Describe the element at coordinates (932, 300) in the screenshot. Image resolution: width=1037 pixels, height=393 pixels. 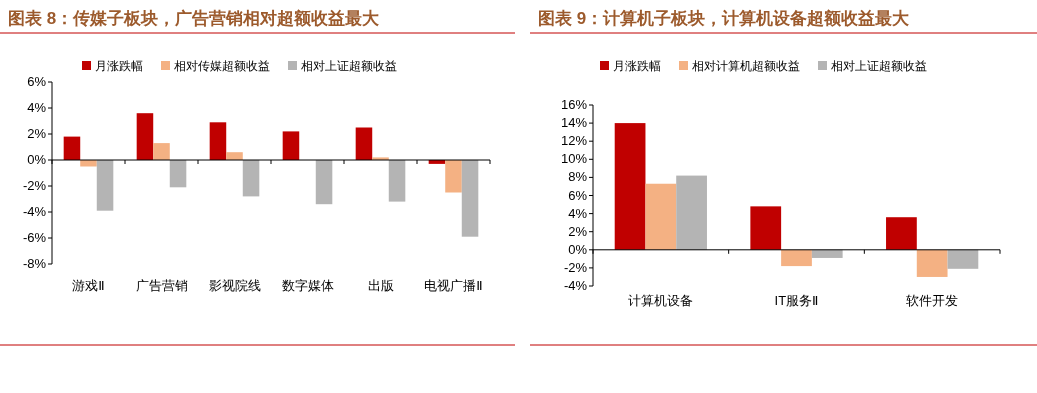
I see `x-tick-label: 软件开发` at that location.